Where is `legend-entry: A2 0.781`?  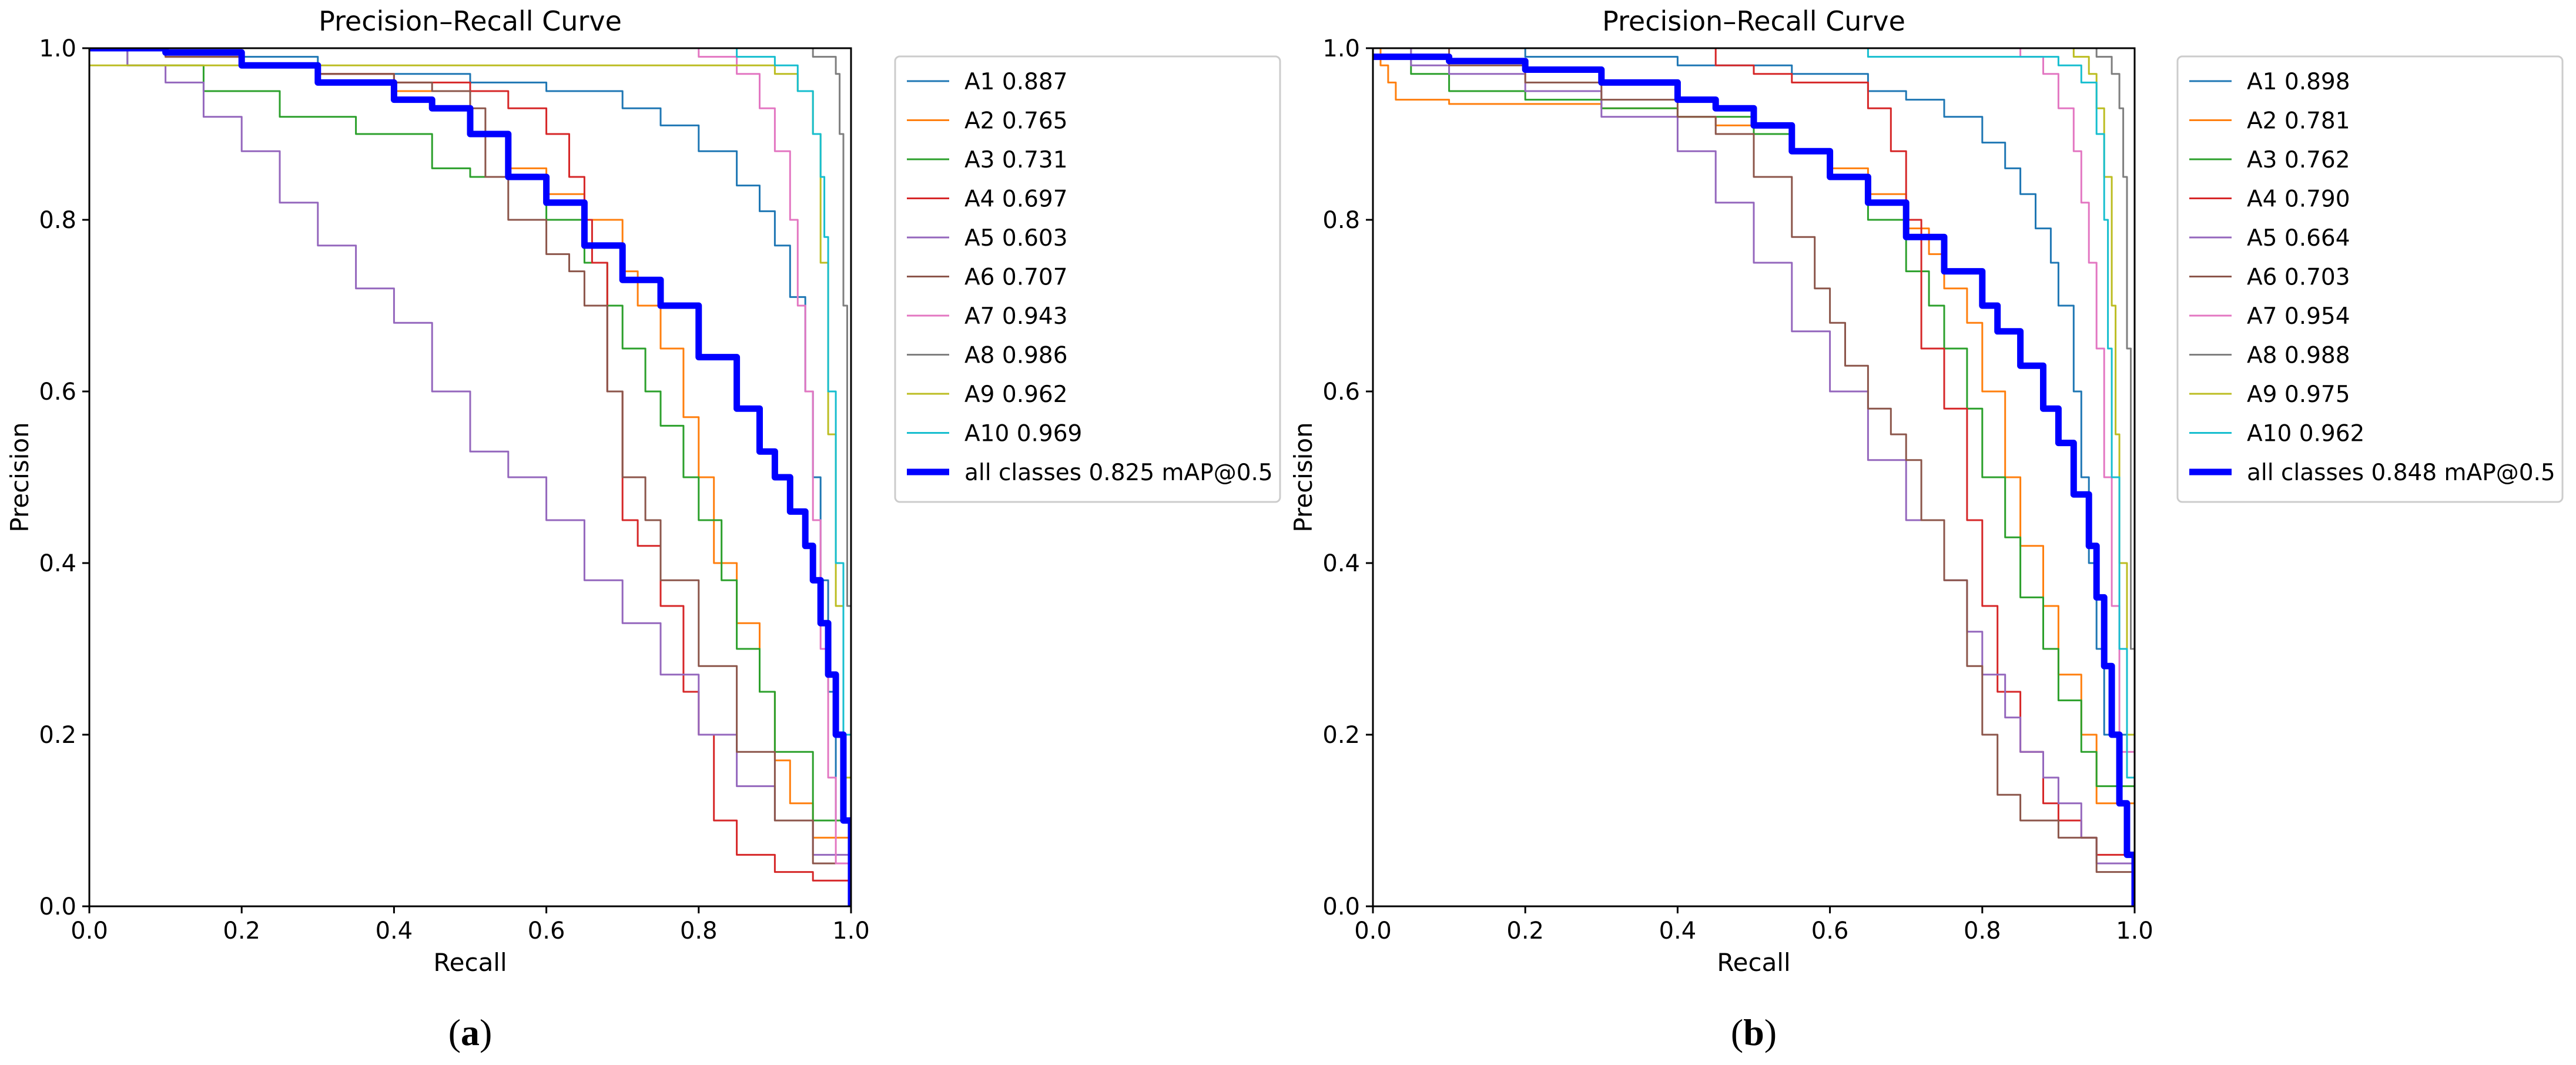
legend-entry: A2 0.781 is located at coordinates (2298, 121).